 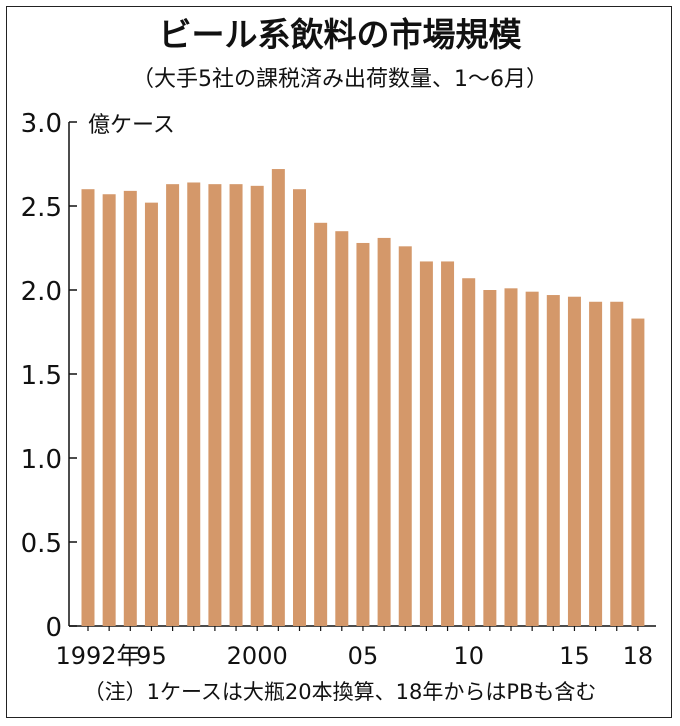 What do you see at coordinates (341, 34) in the screenshot?
I see `chart-title: ビール系飲料の市場規模` at bounding box center [341, 34].